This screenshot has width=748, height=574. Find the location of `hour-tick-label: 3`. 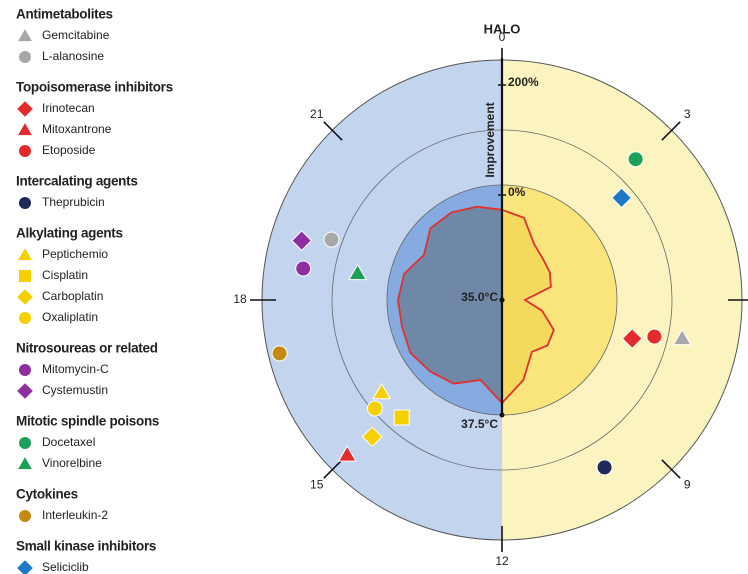

hour-tick-label: 3 is located at coordinates (687, 114).